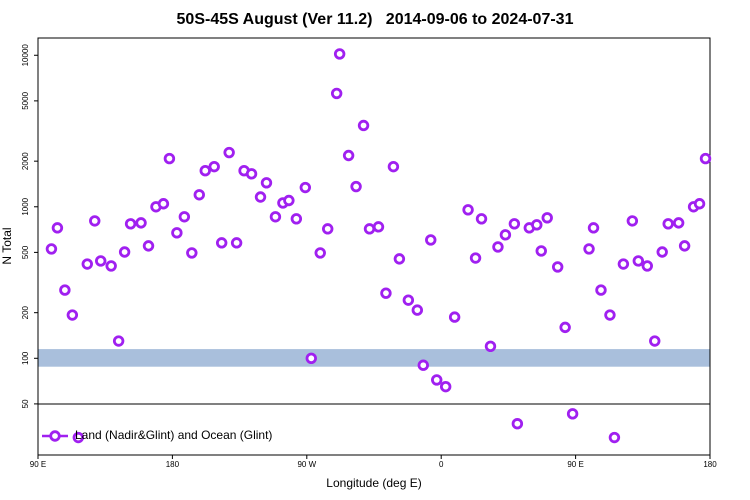 The width and height of the screenshot is (750, 500). Describe the element at coordinates (25, 403) in the screenshot. I see `y-tick-label: 50` at that location.